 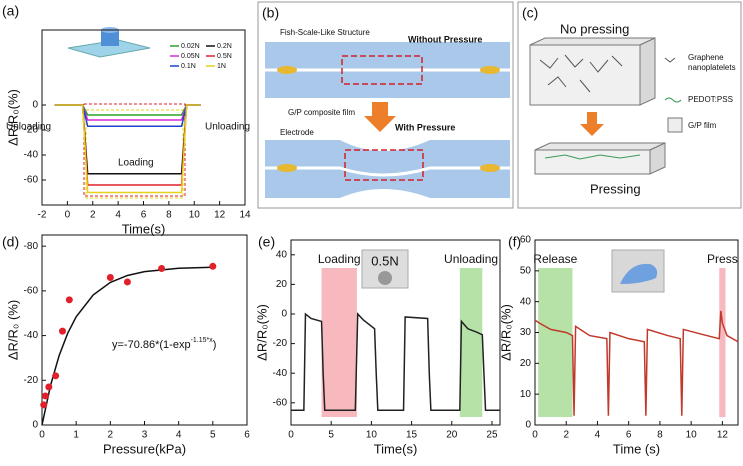 I want to click on panel-label: (f), so click(x=514, y=242).